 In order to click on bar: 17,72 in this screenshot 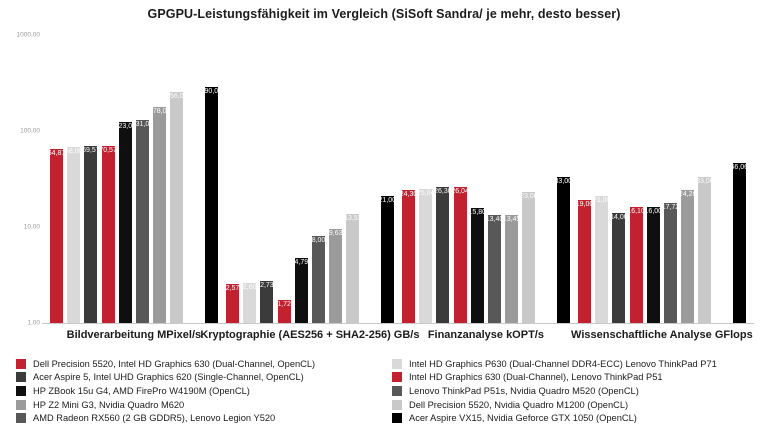, I will do `click(670, 263)`.